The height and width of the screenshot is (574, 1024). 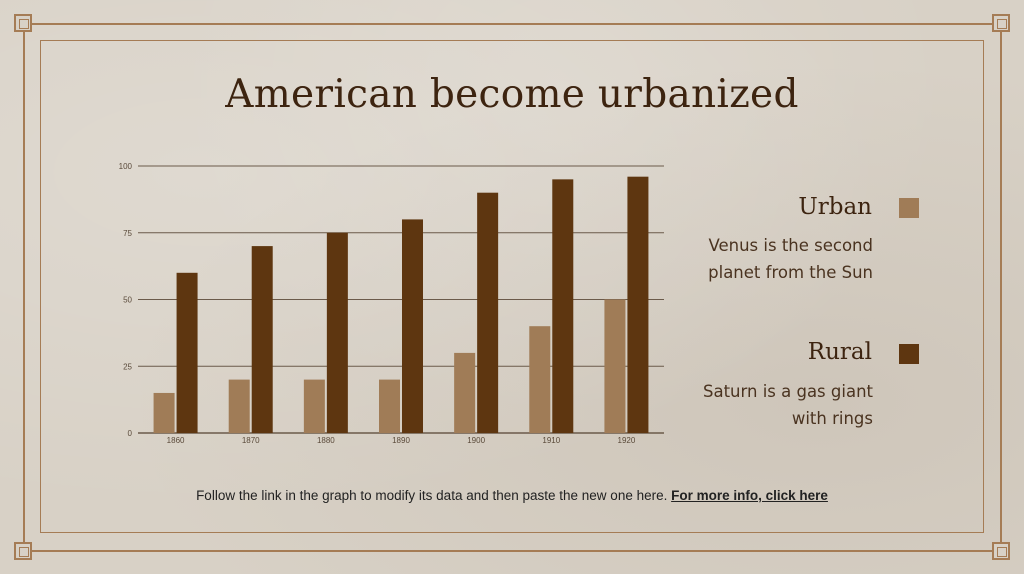 What do you see at coordinates (476, 440) in the screenshot?
I see `x-tick-label: 1900` at bounding box center [476, 440].